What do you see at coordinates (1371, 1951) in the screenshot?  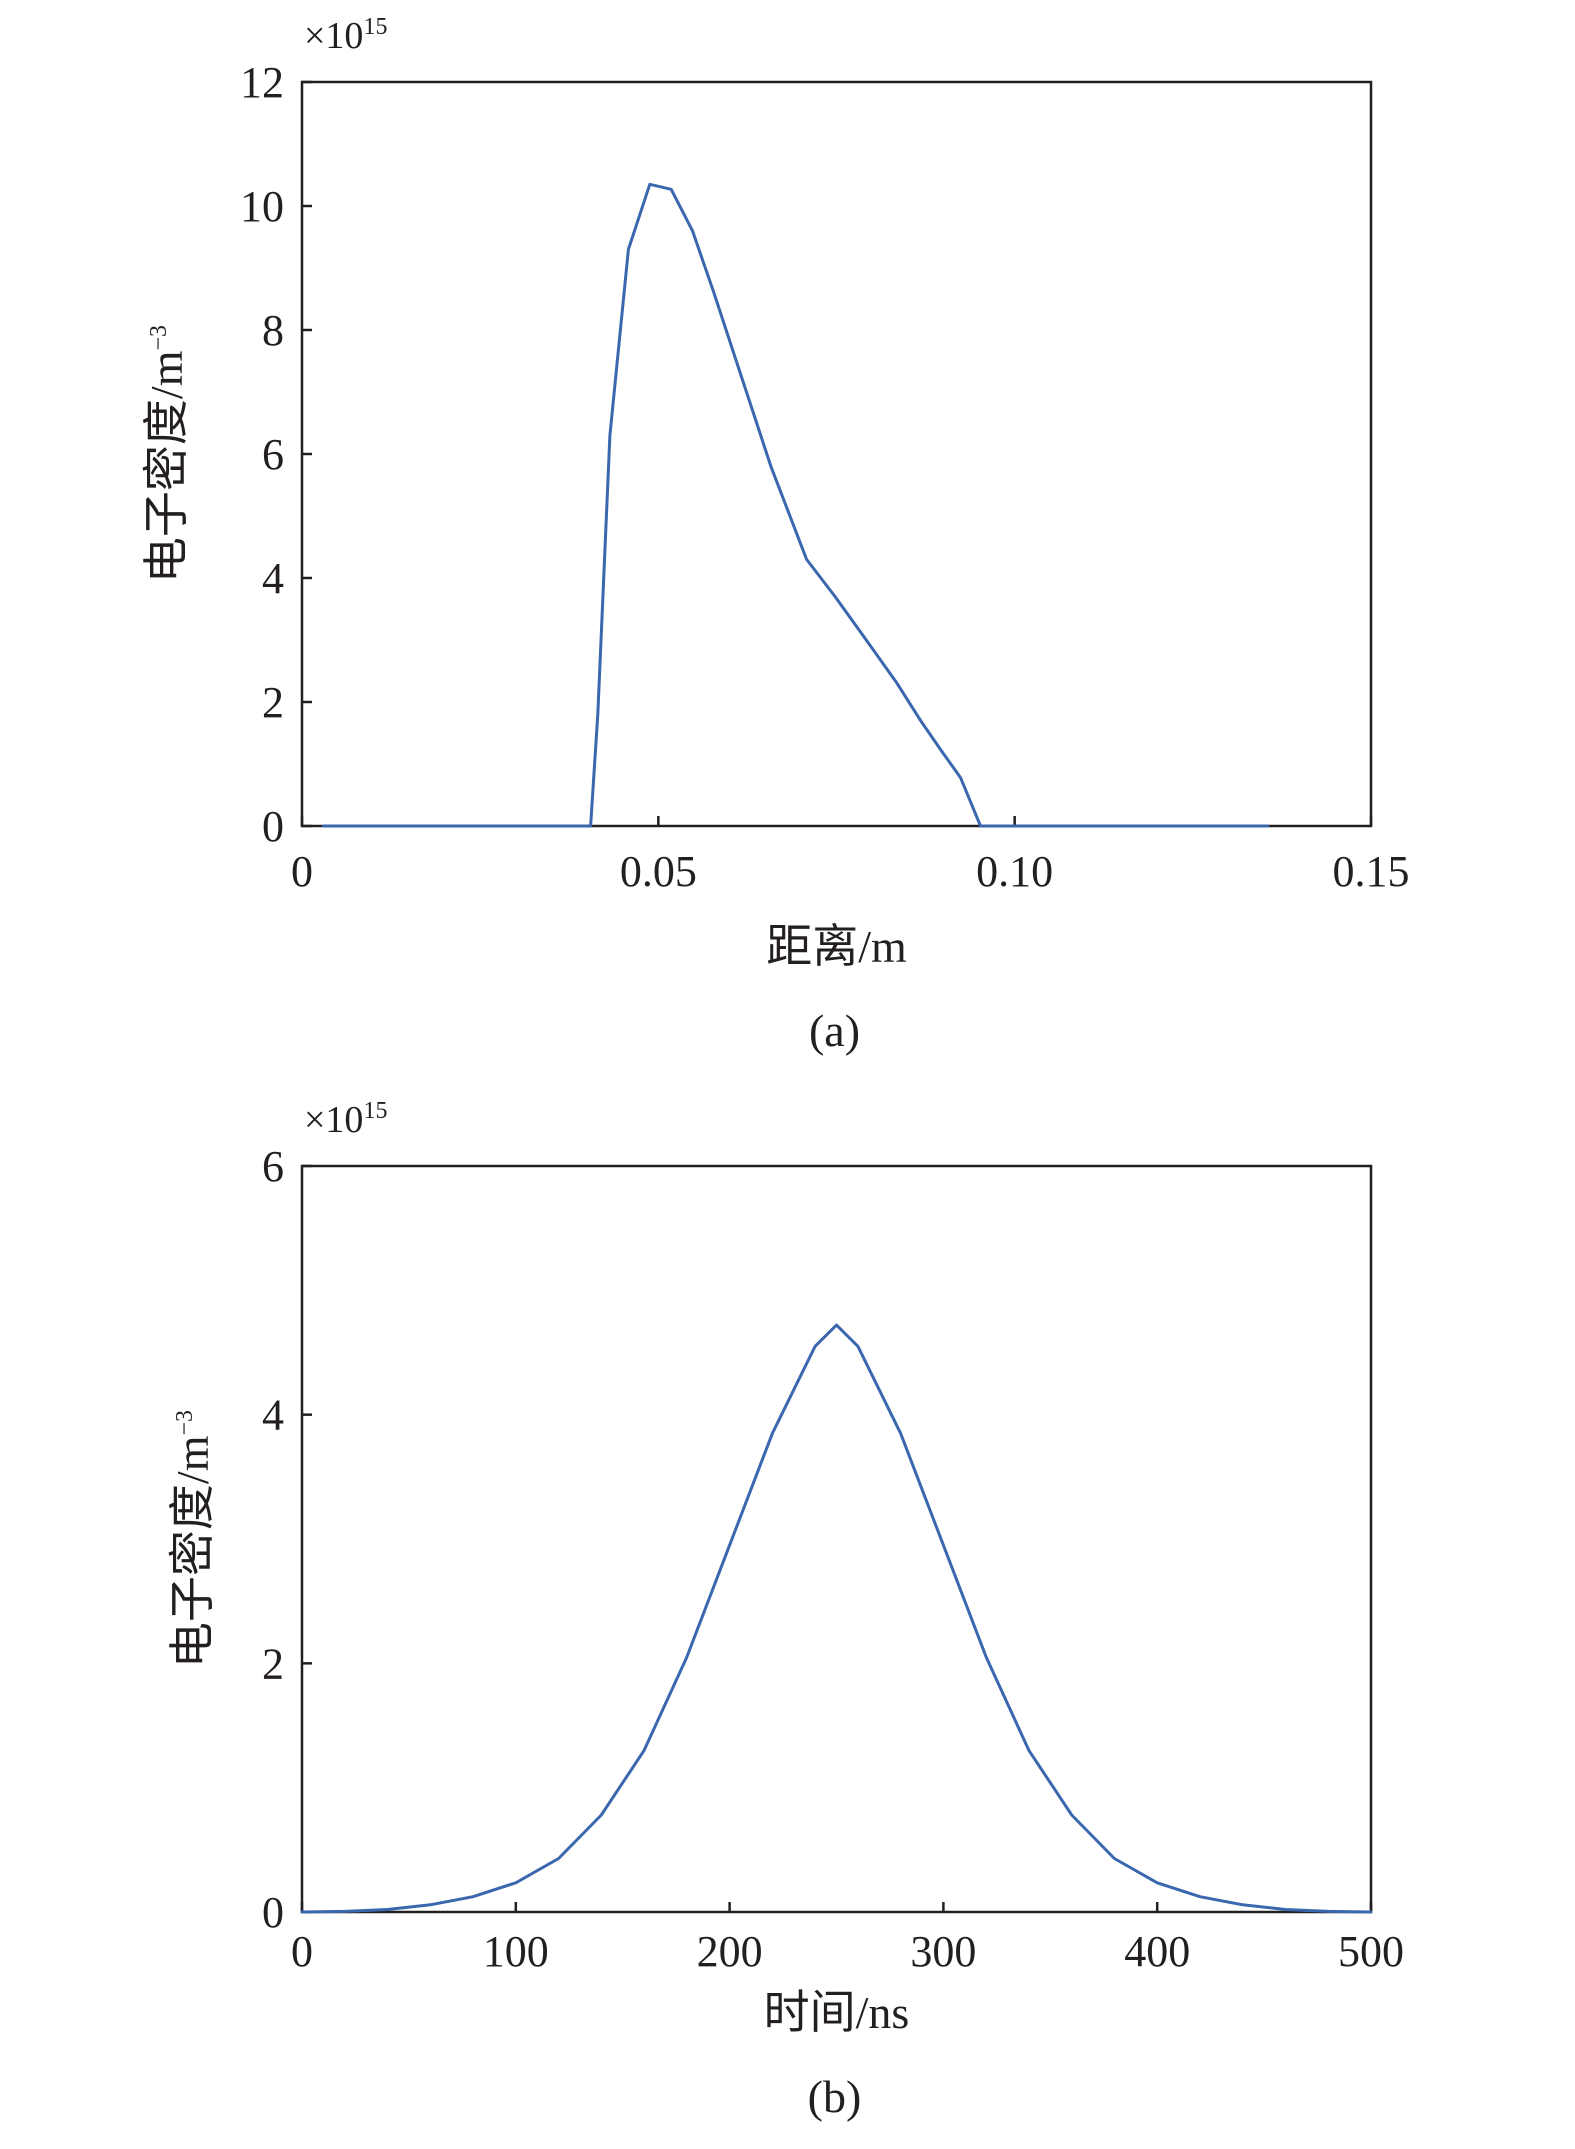 I see `x-tick-label: 500` at bounding box center [1371, 1951].